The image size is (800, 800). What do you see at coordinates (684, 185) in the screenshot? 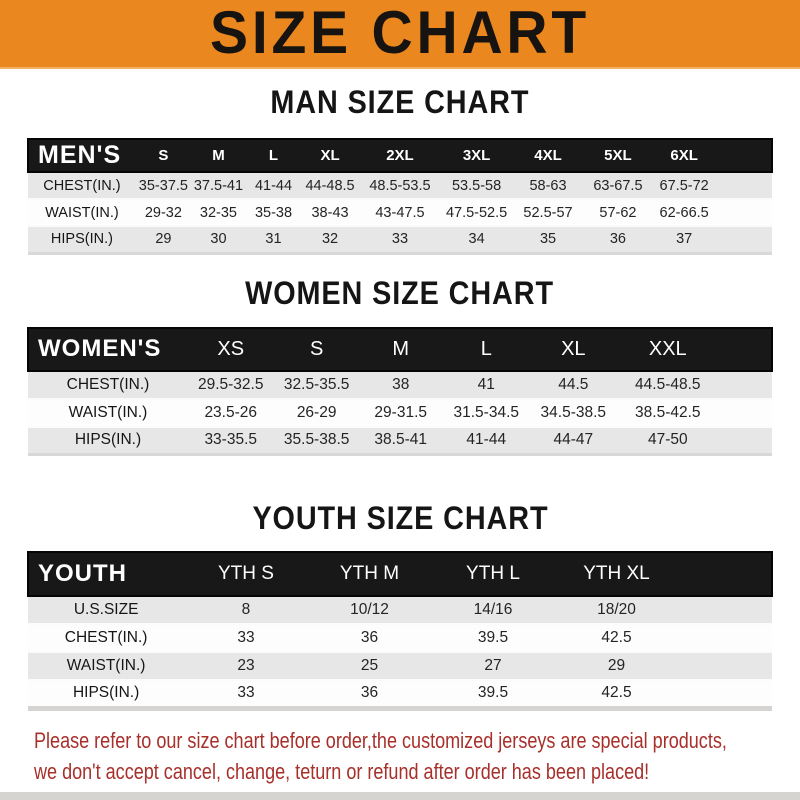
I see `size-cell: 67.5-72` at bounding box center [684, 185].